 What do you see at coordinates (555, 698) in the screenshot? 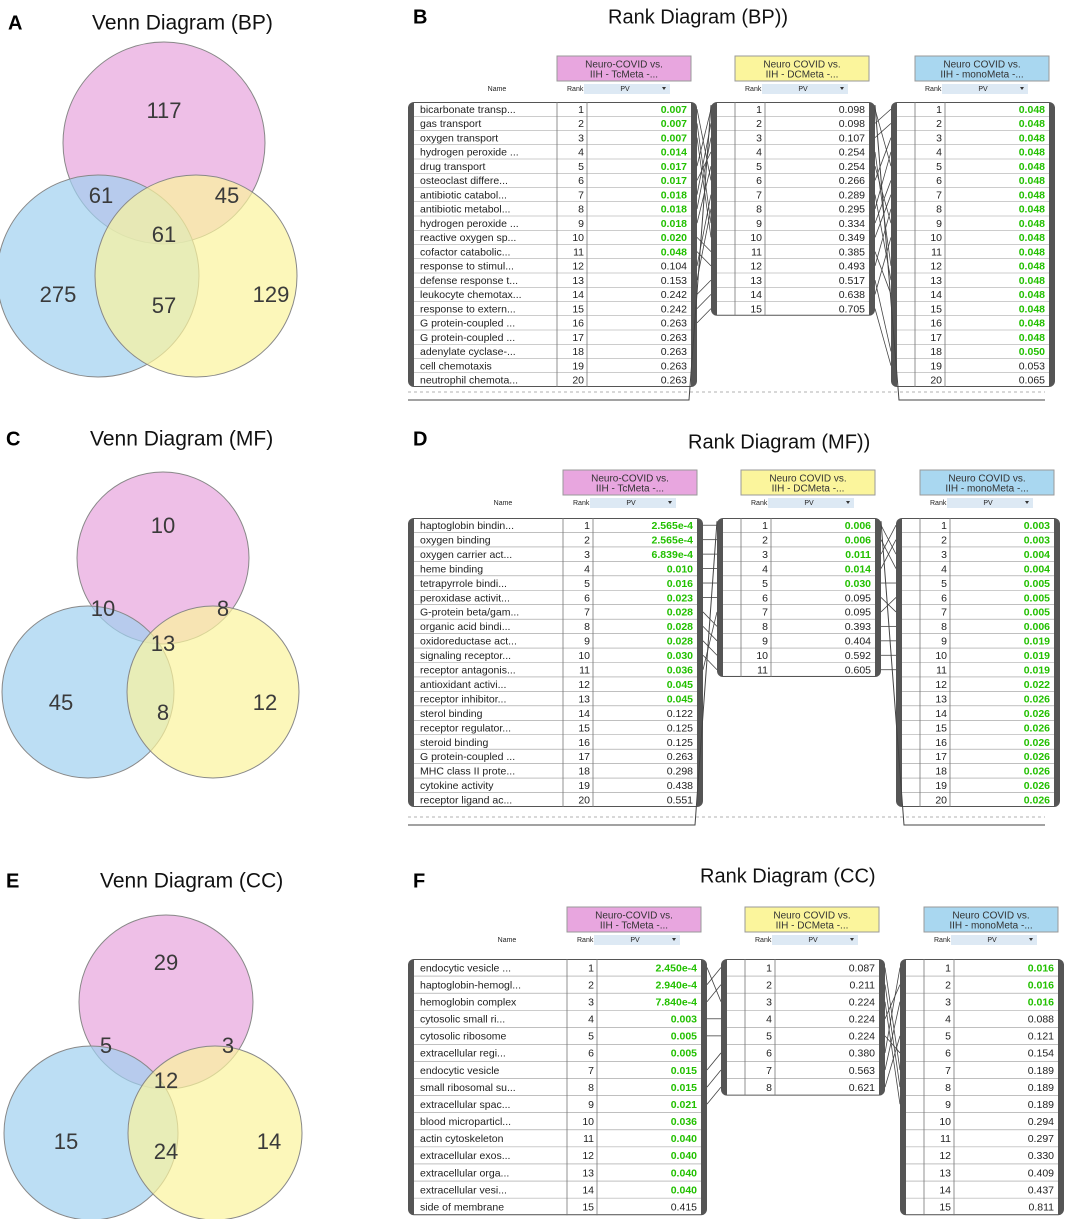
I see `table-row: receptor inhibitor... 13 0.045` at bounding box center [555, 698].